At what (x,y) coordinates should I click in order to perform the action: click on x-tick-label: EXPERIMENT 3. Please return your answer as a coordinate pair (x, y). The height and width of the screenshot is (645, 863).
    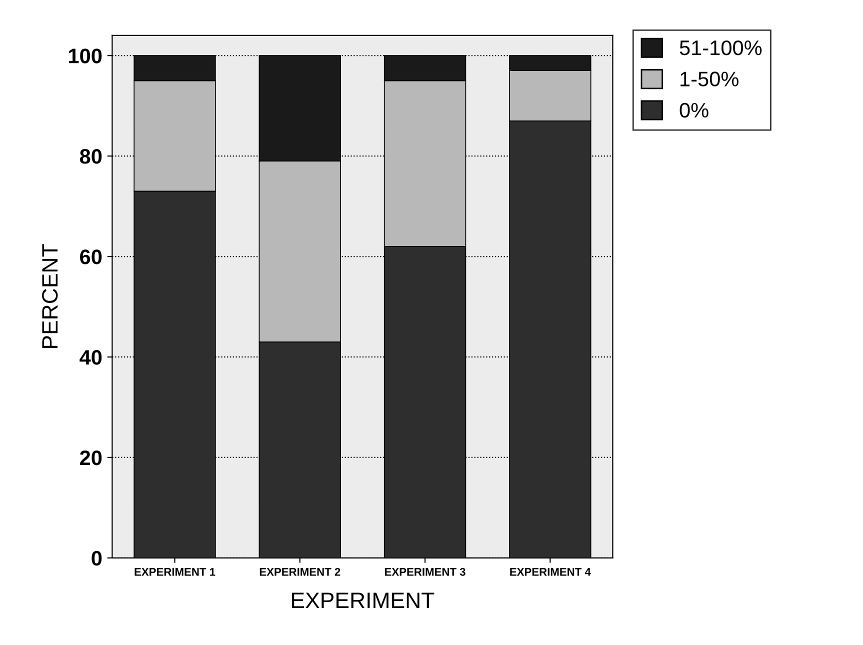
    Looking at the image, I should click on (425, 572).